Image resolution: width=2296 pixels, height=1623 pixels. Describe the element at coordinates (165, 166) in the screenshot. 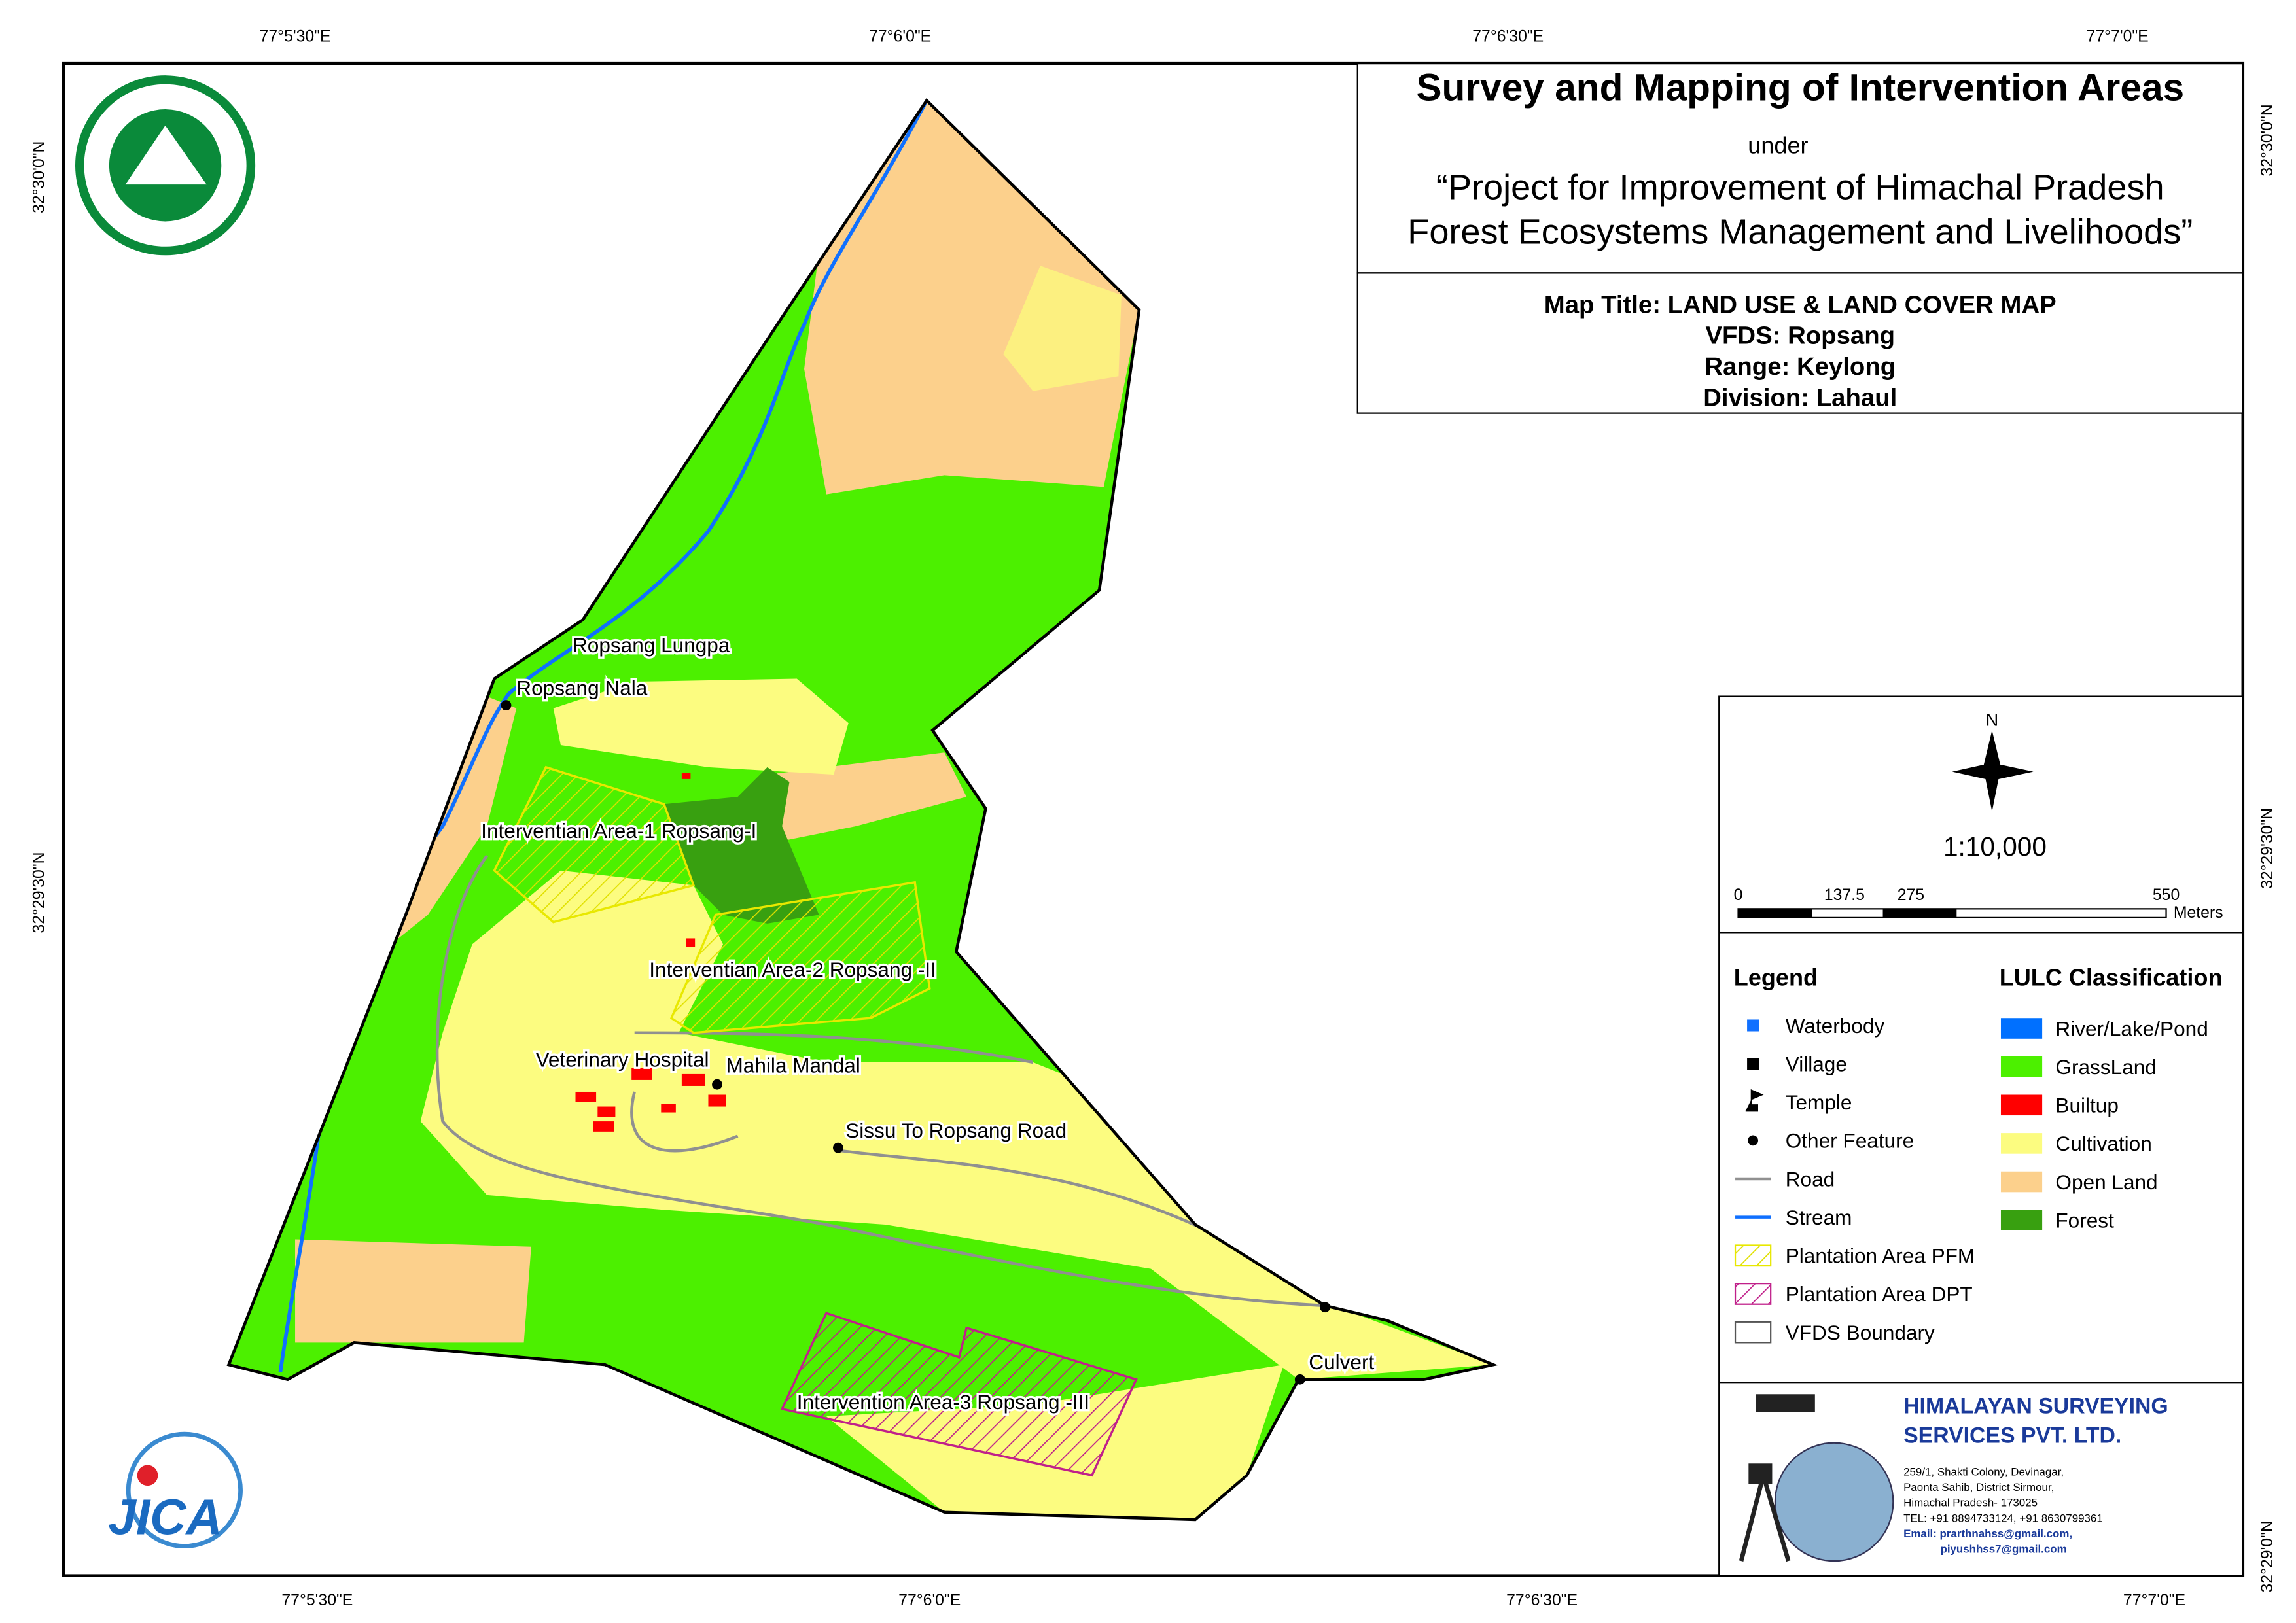

I see `forest-logo` at that location.